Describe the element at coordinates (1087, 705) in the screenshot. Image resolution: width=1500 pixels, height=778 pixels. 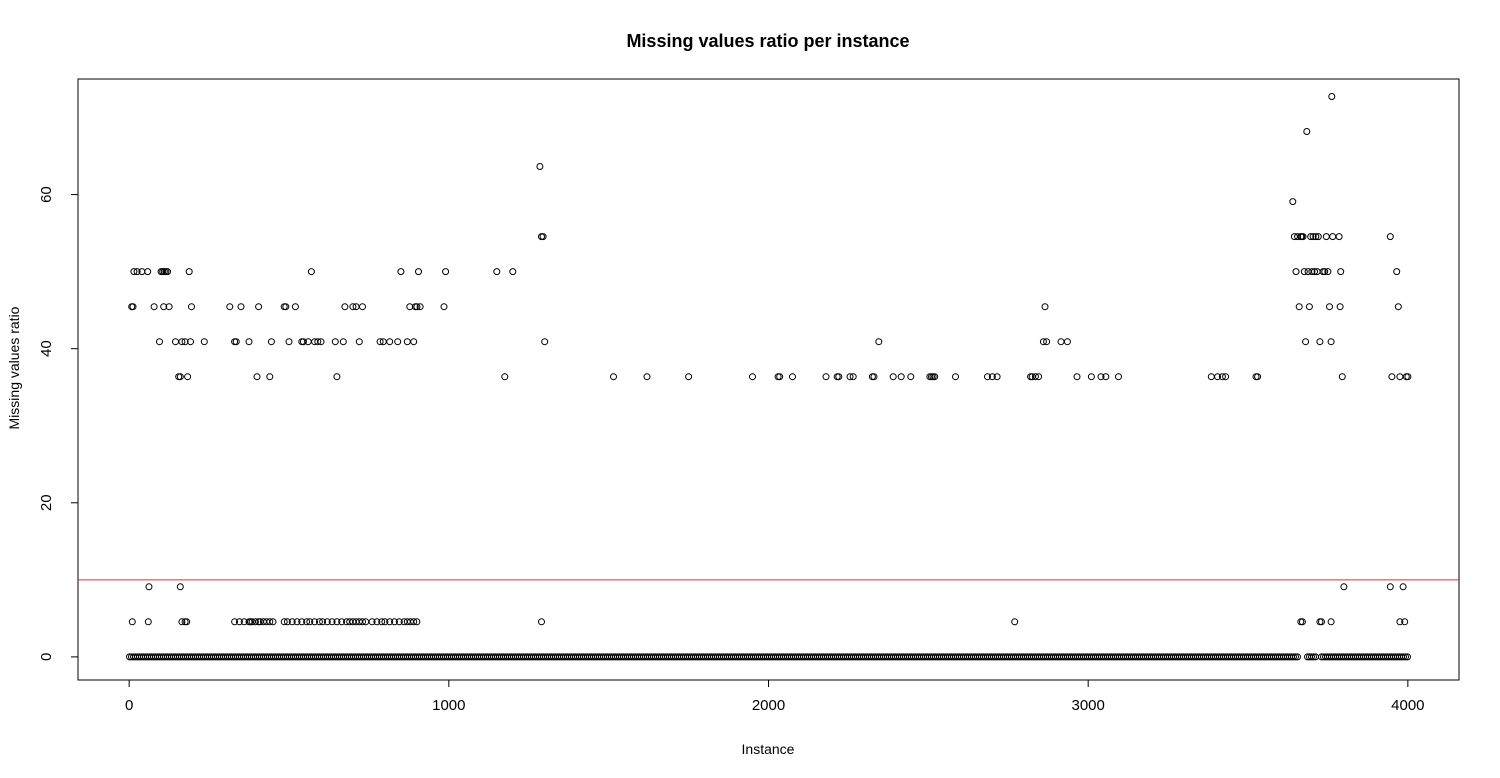
I see `x-tick-label: 3000` at that location.